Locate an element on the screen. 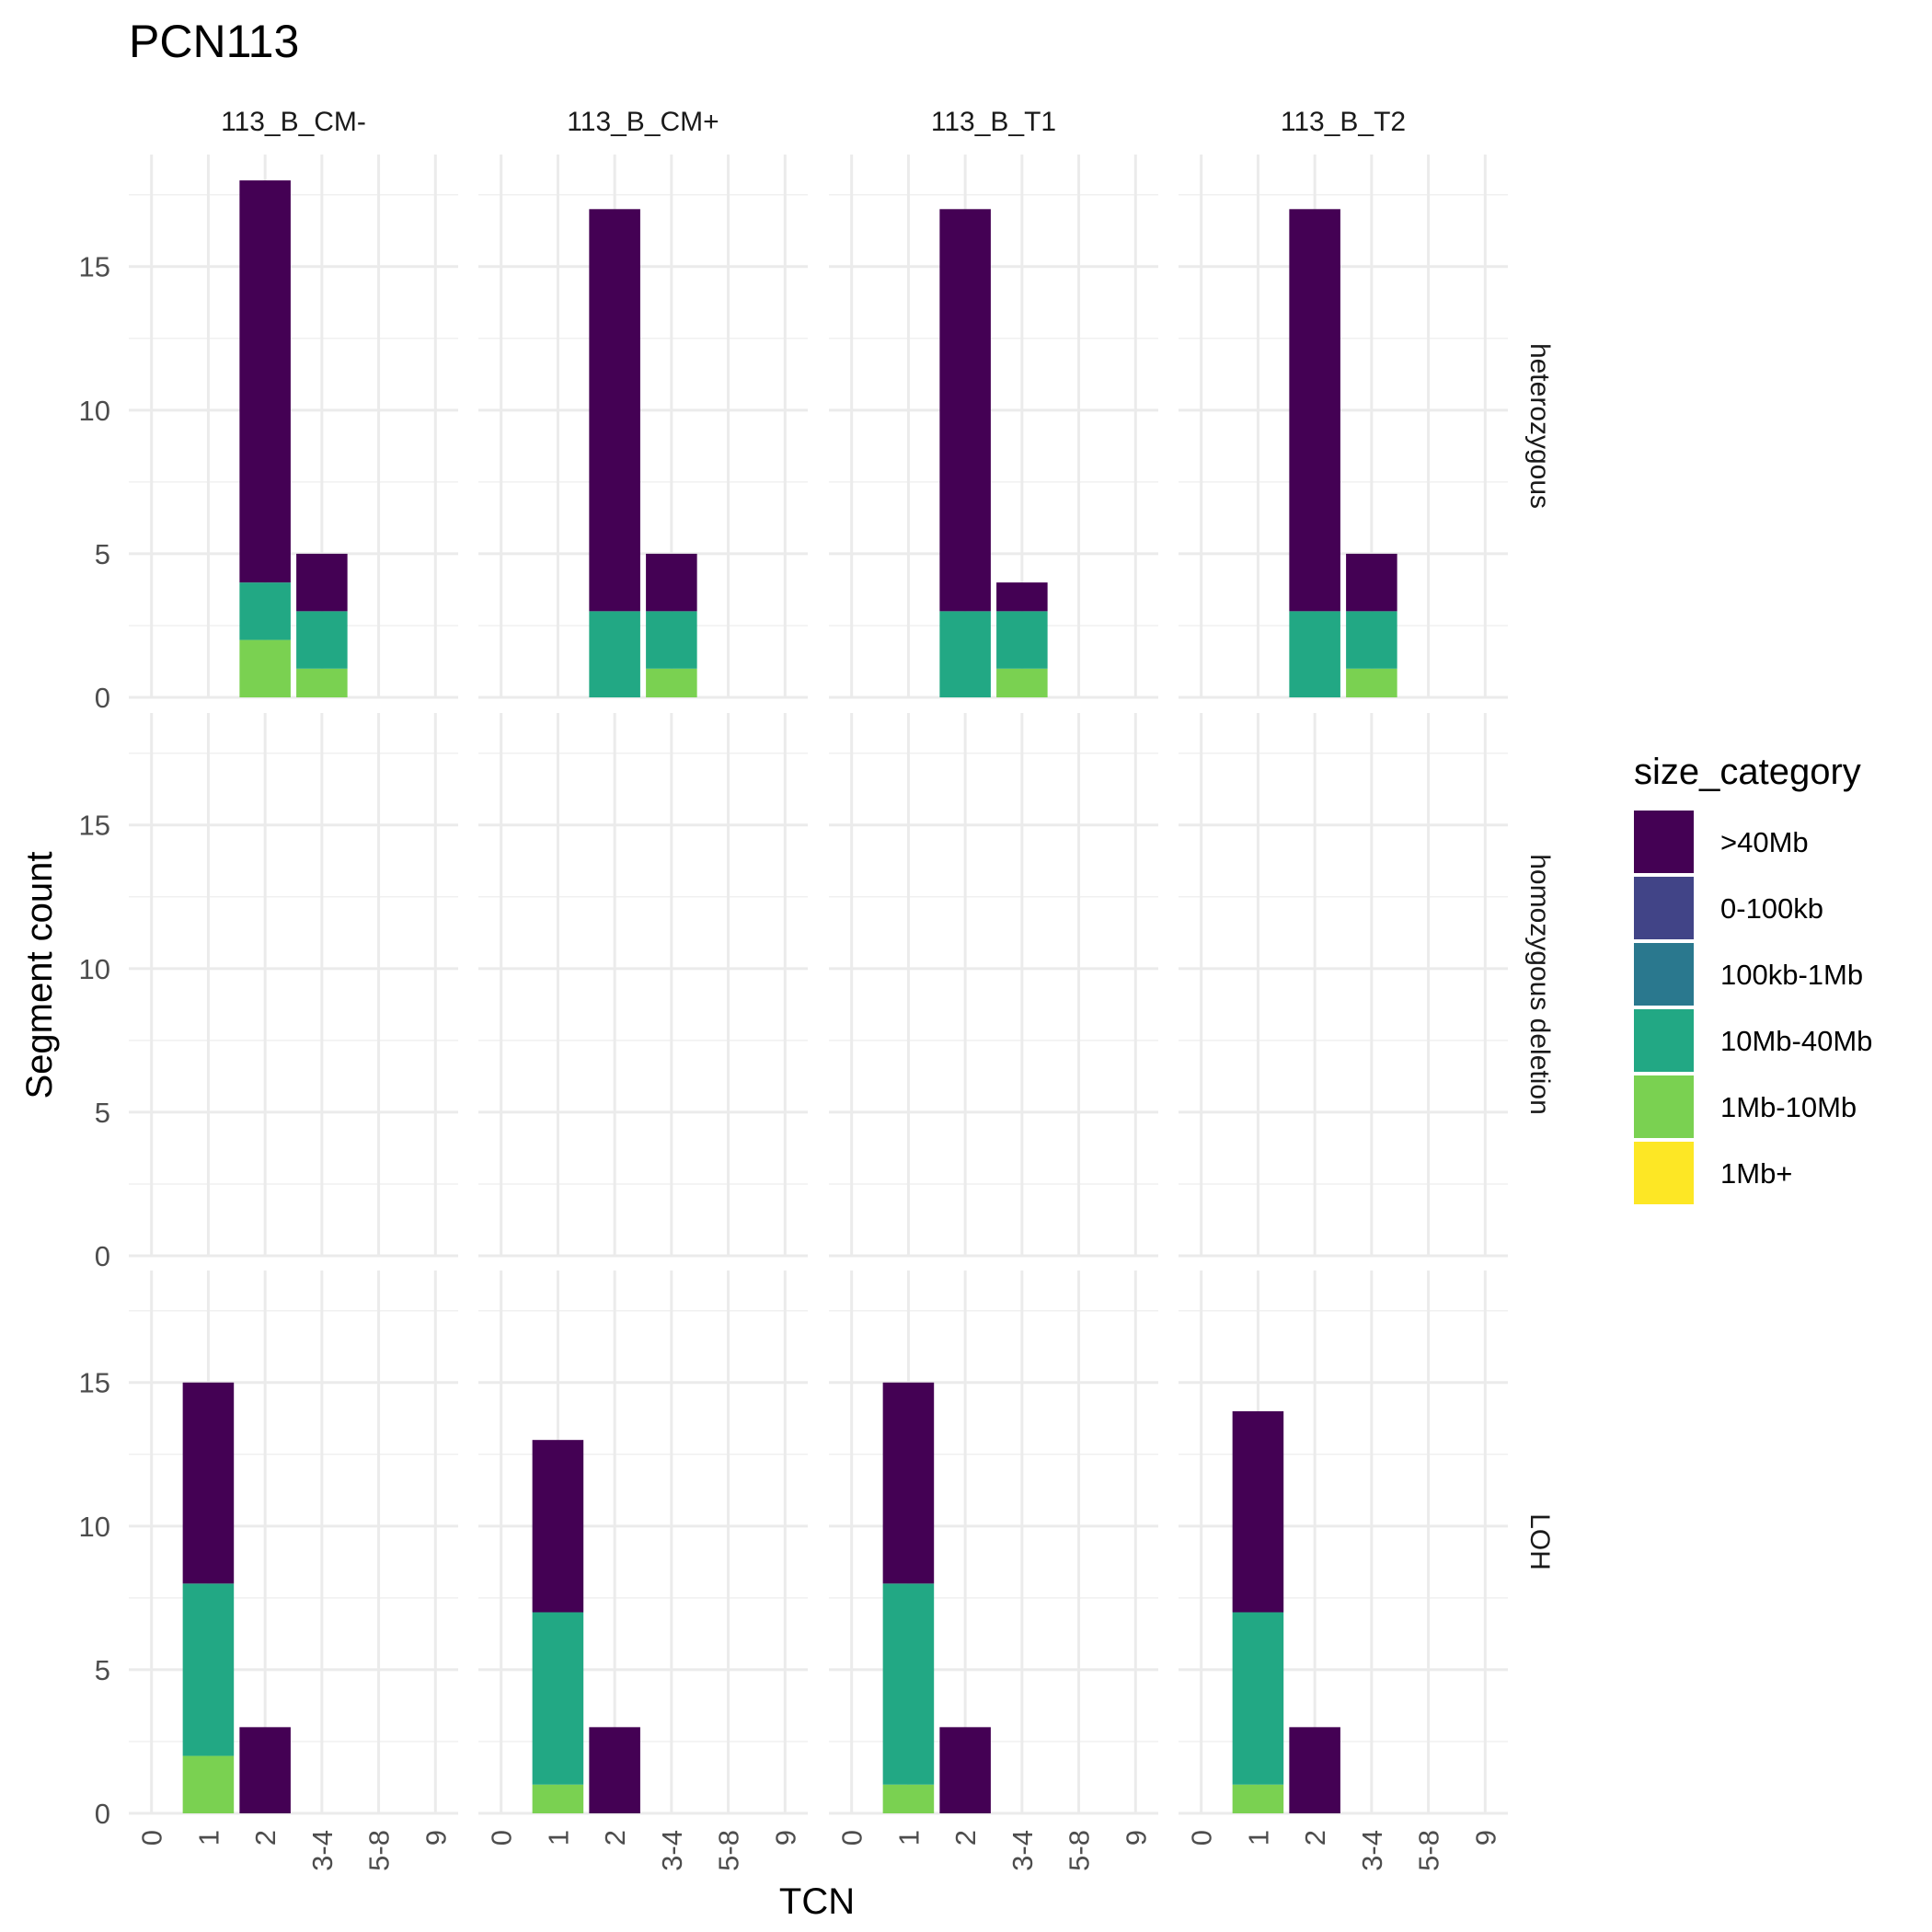 The height and width of the screenshot is (1932, 1932). panel-loh-113-b-t1 is located at coordinates (993, 1543).